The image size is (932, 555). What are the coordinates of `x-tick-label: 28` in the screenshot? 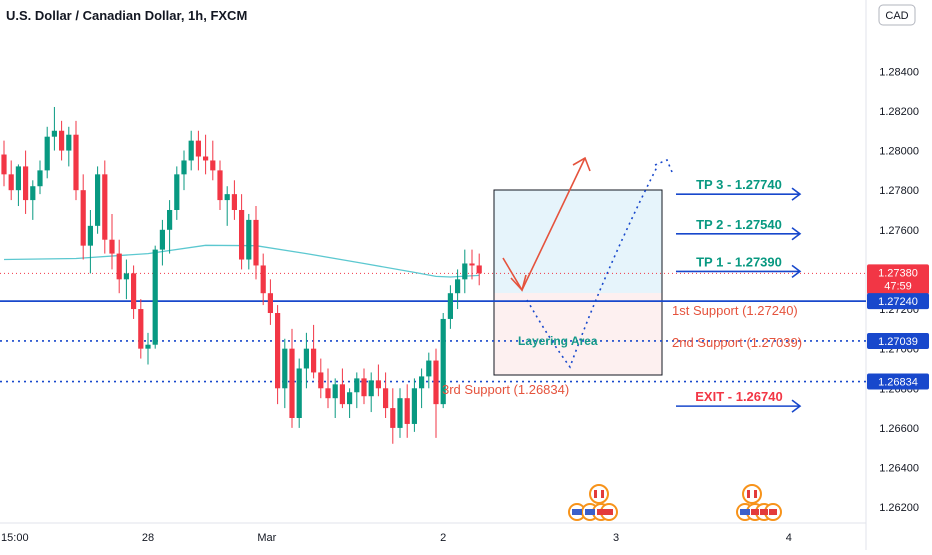 It's located at (148, 538).